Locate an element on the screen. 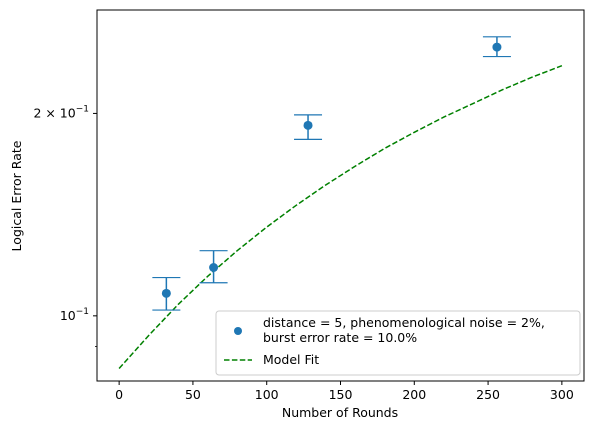  x-axis: 0 50 100 150 200 250 300 is located at coordinates (344, 391).